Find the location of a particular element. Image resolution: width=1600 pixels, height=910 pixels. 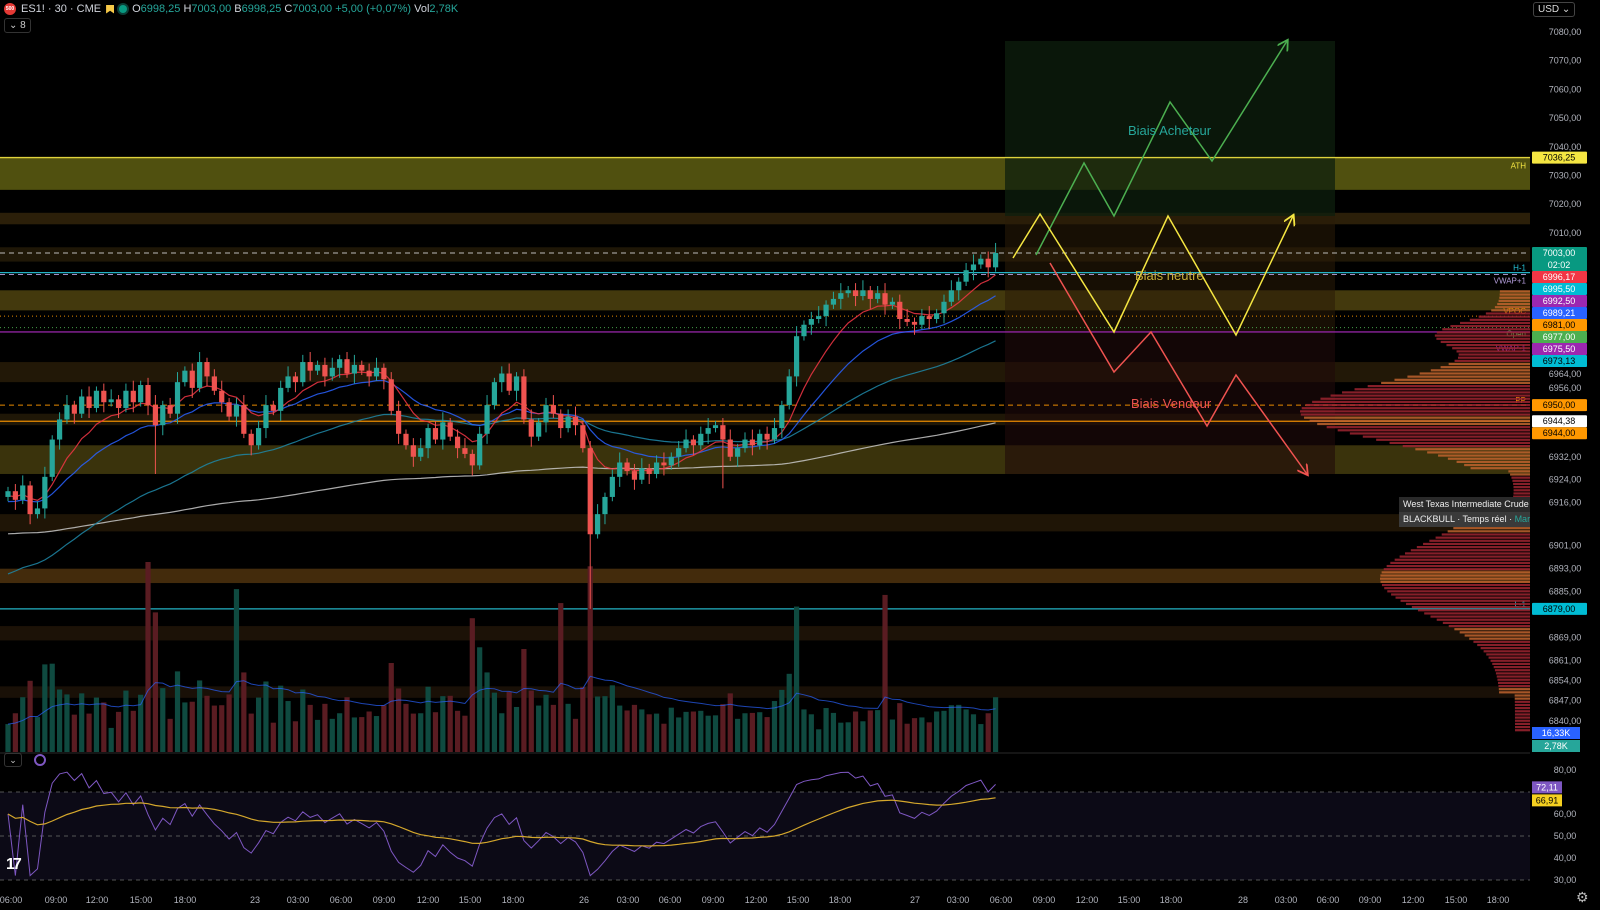

market-status-icon is located at coordinates (123, 9).